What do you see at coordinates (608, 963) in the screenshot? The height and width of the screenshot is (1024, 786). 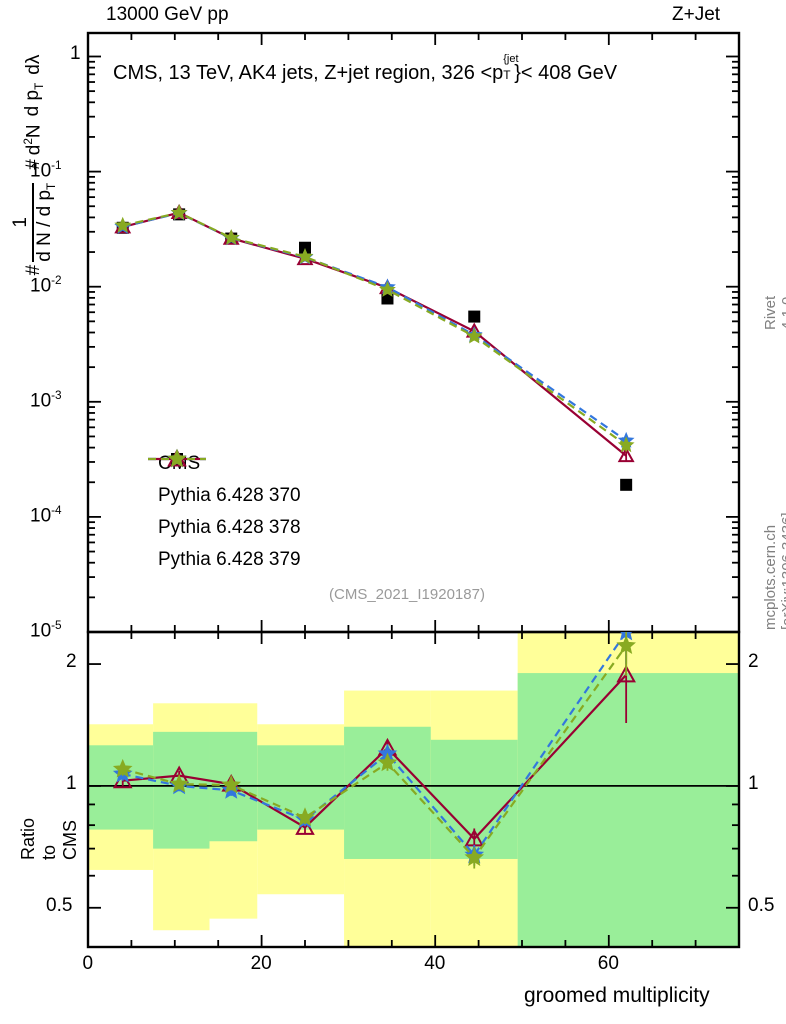 I see `xtick-60: 60` at bounding box center [608, 963].